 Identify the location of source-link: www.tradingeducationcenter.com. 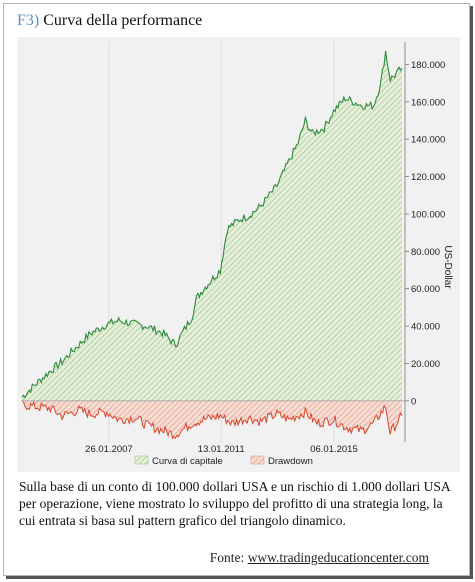
(338, 557).